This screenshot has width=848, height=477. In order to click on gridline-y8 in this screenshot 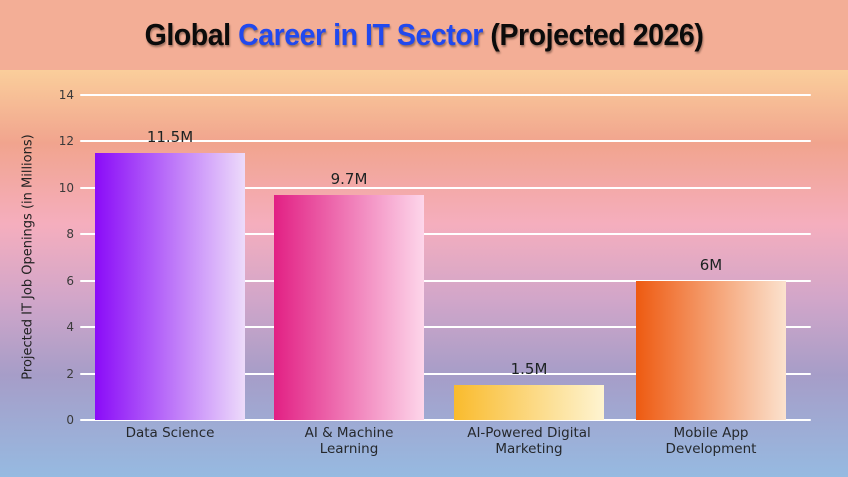, I will do `click(445, 234)`.